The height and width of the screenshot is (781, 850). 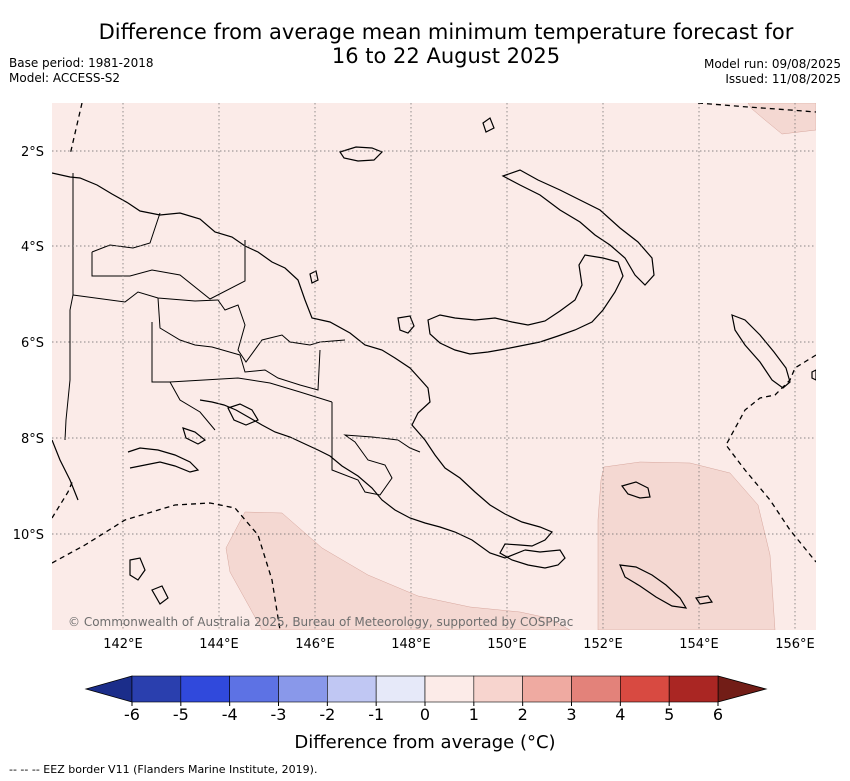 I want to click on border-indonesia, so click(x=69, y=307).